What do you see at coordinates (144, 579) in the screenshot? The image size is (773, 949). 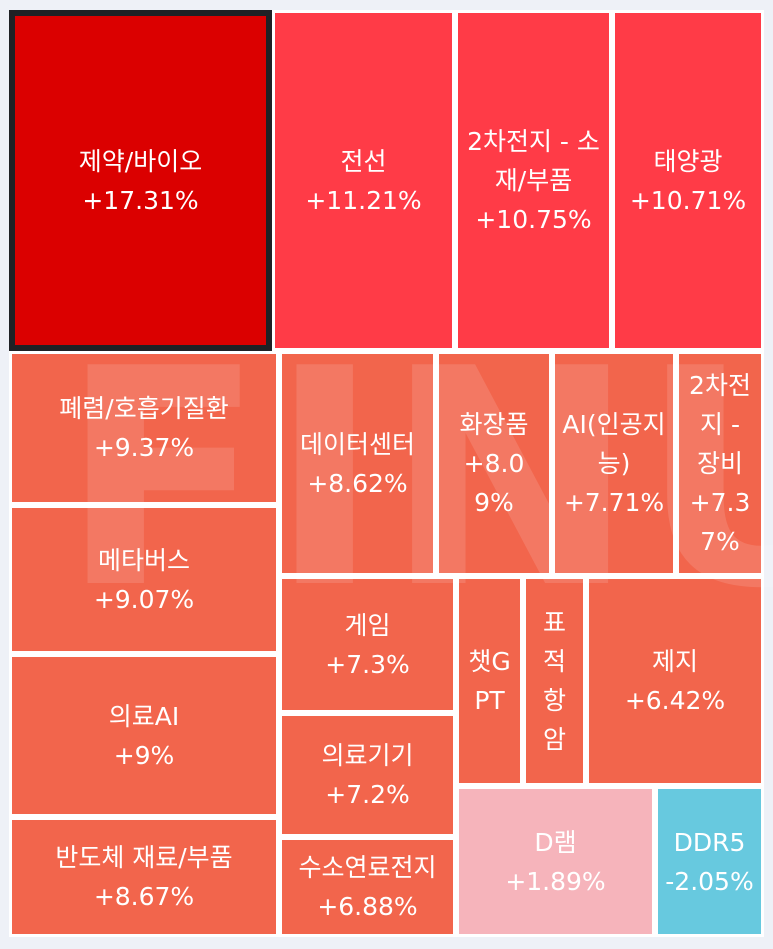 I see `treemap-tile: 메타버스 +9.07%` at bounding box center [144, 579].